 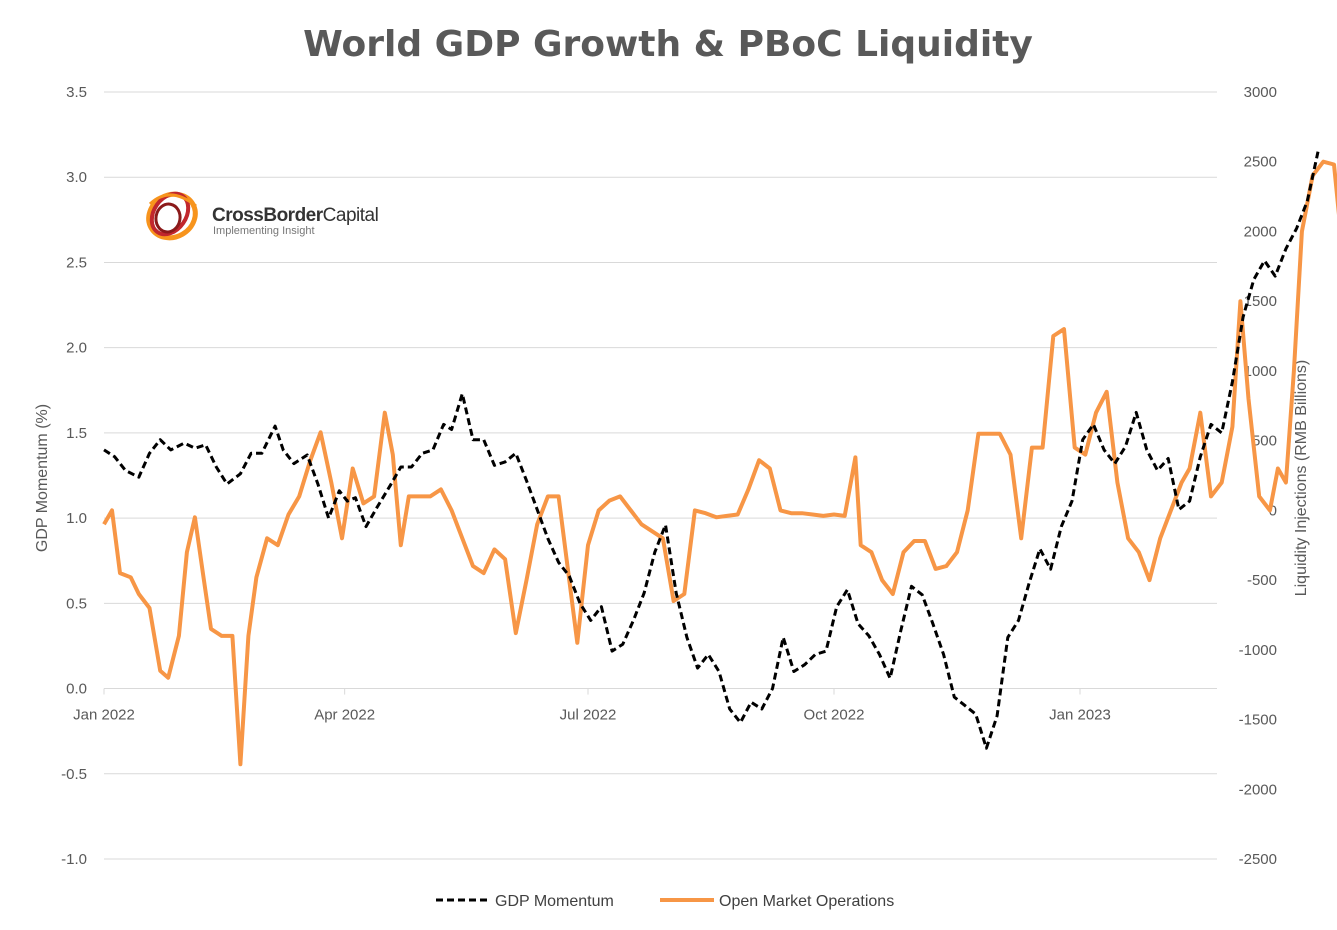 I want to click on y-right-tick-label: -500, so click(x=1262, y=580).